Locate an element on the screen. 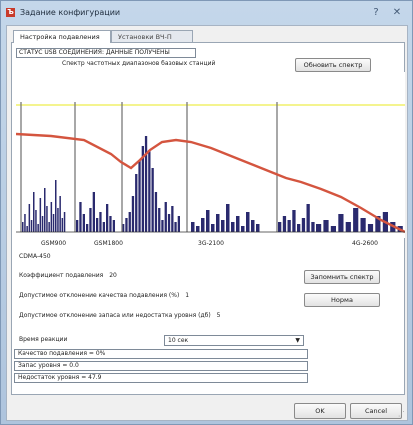  reaction-time-select: 10 сек ▼ is located at coordinates (234, 340).